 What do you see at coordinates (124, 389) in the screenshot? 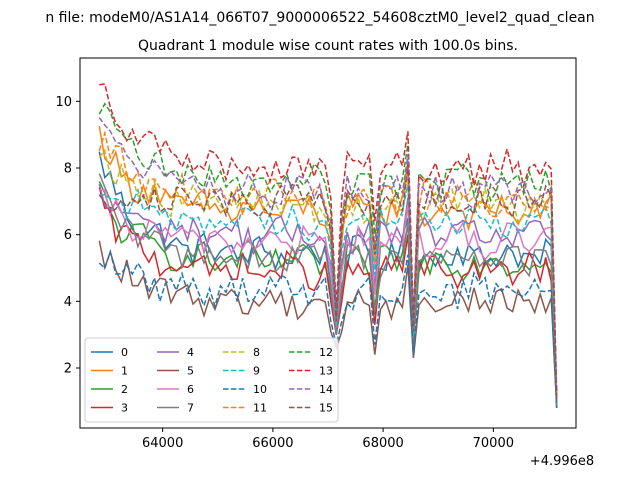
I see `legend-label-2: 2` at bounding box center [124, 389].